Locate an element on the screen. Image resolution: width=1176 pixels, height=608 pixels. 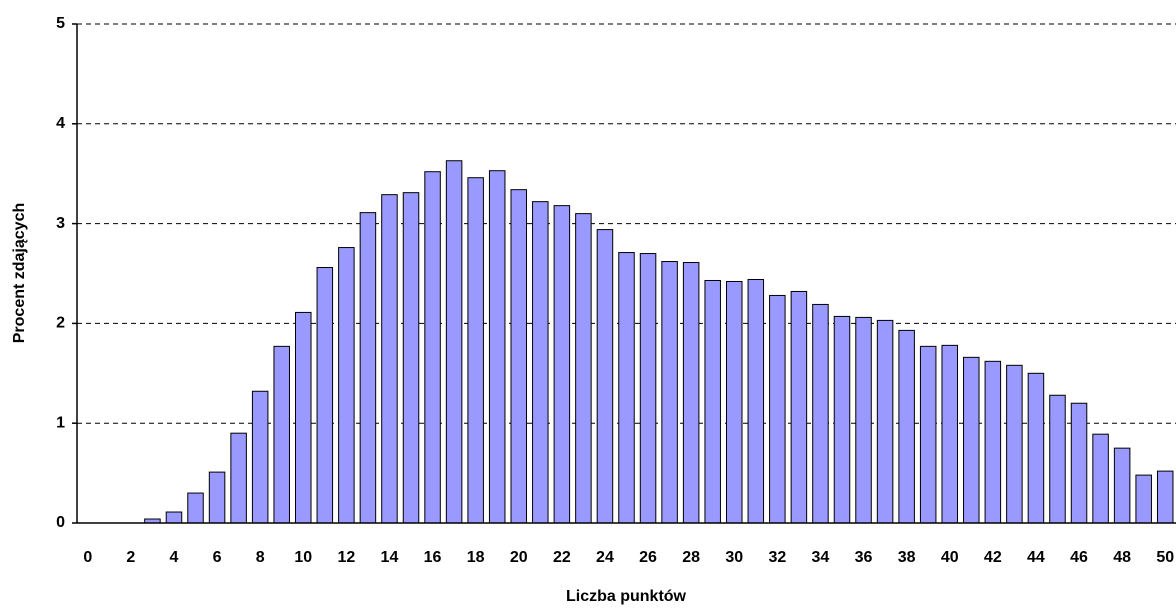
x-tick-label: 48 is located at coordinates (1122, 557).